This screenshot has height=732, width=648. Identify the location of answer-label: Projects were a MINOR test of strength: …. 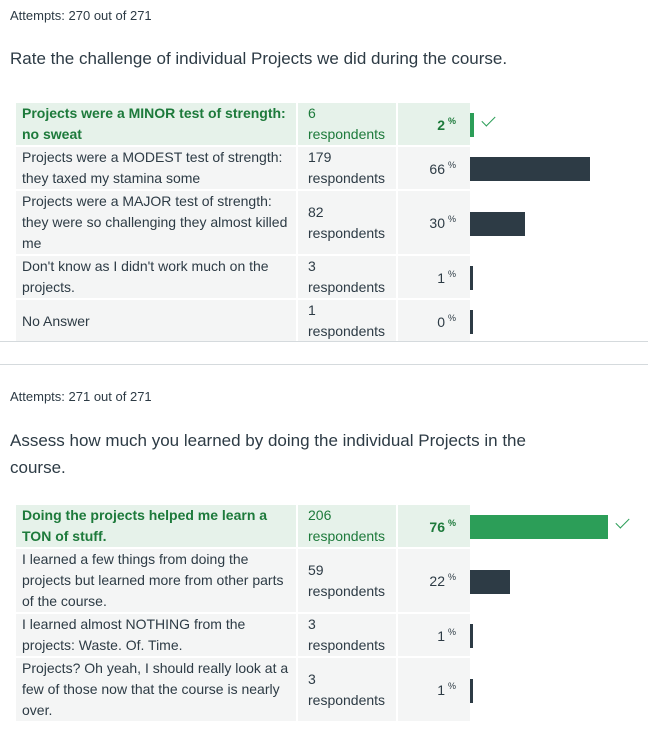
(156, 125).